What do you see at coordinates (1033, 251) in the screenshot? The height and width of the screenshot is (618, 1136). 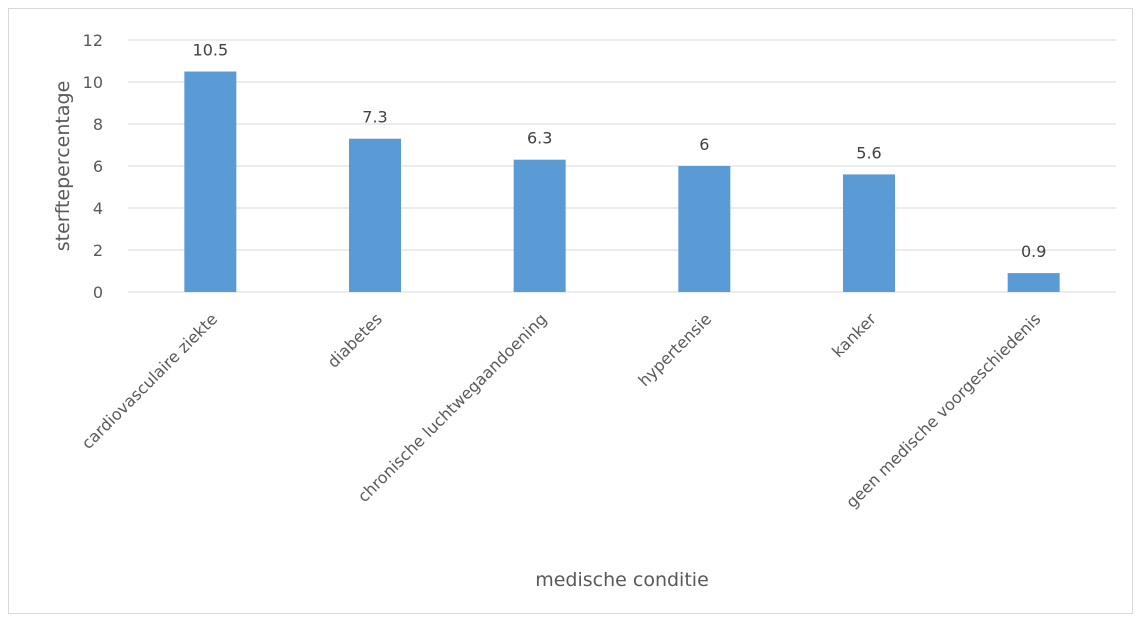 I see `data-label: 0.9` at bounding box center [1033, 251].